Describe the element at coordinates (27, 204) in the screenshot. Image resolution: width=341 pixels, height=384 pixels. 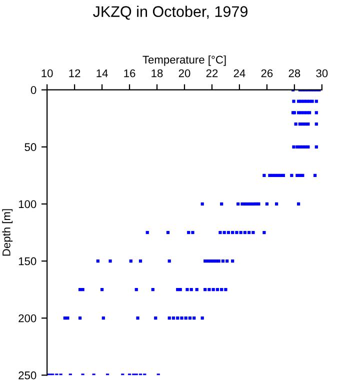
I see `y-tick-label: 100` at that location.